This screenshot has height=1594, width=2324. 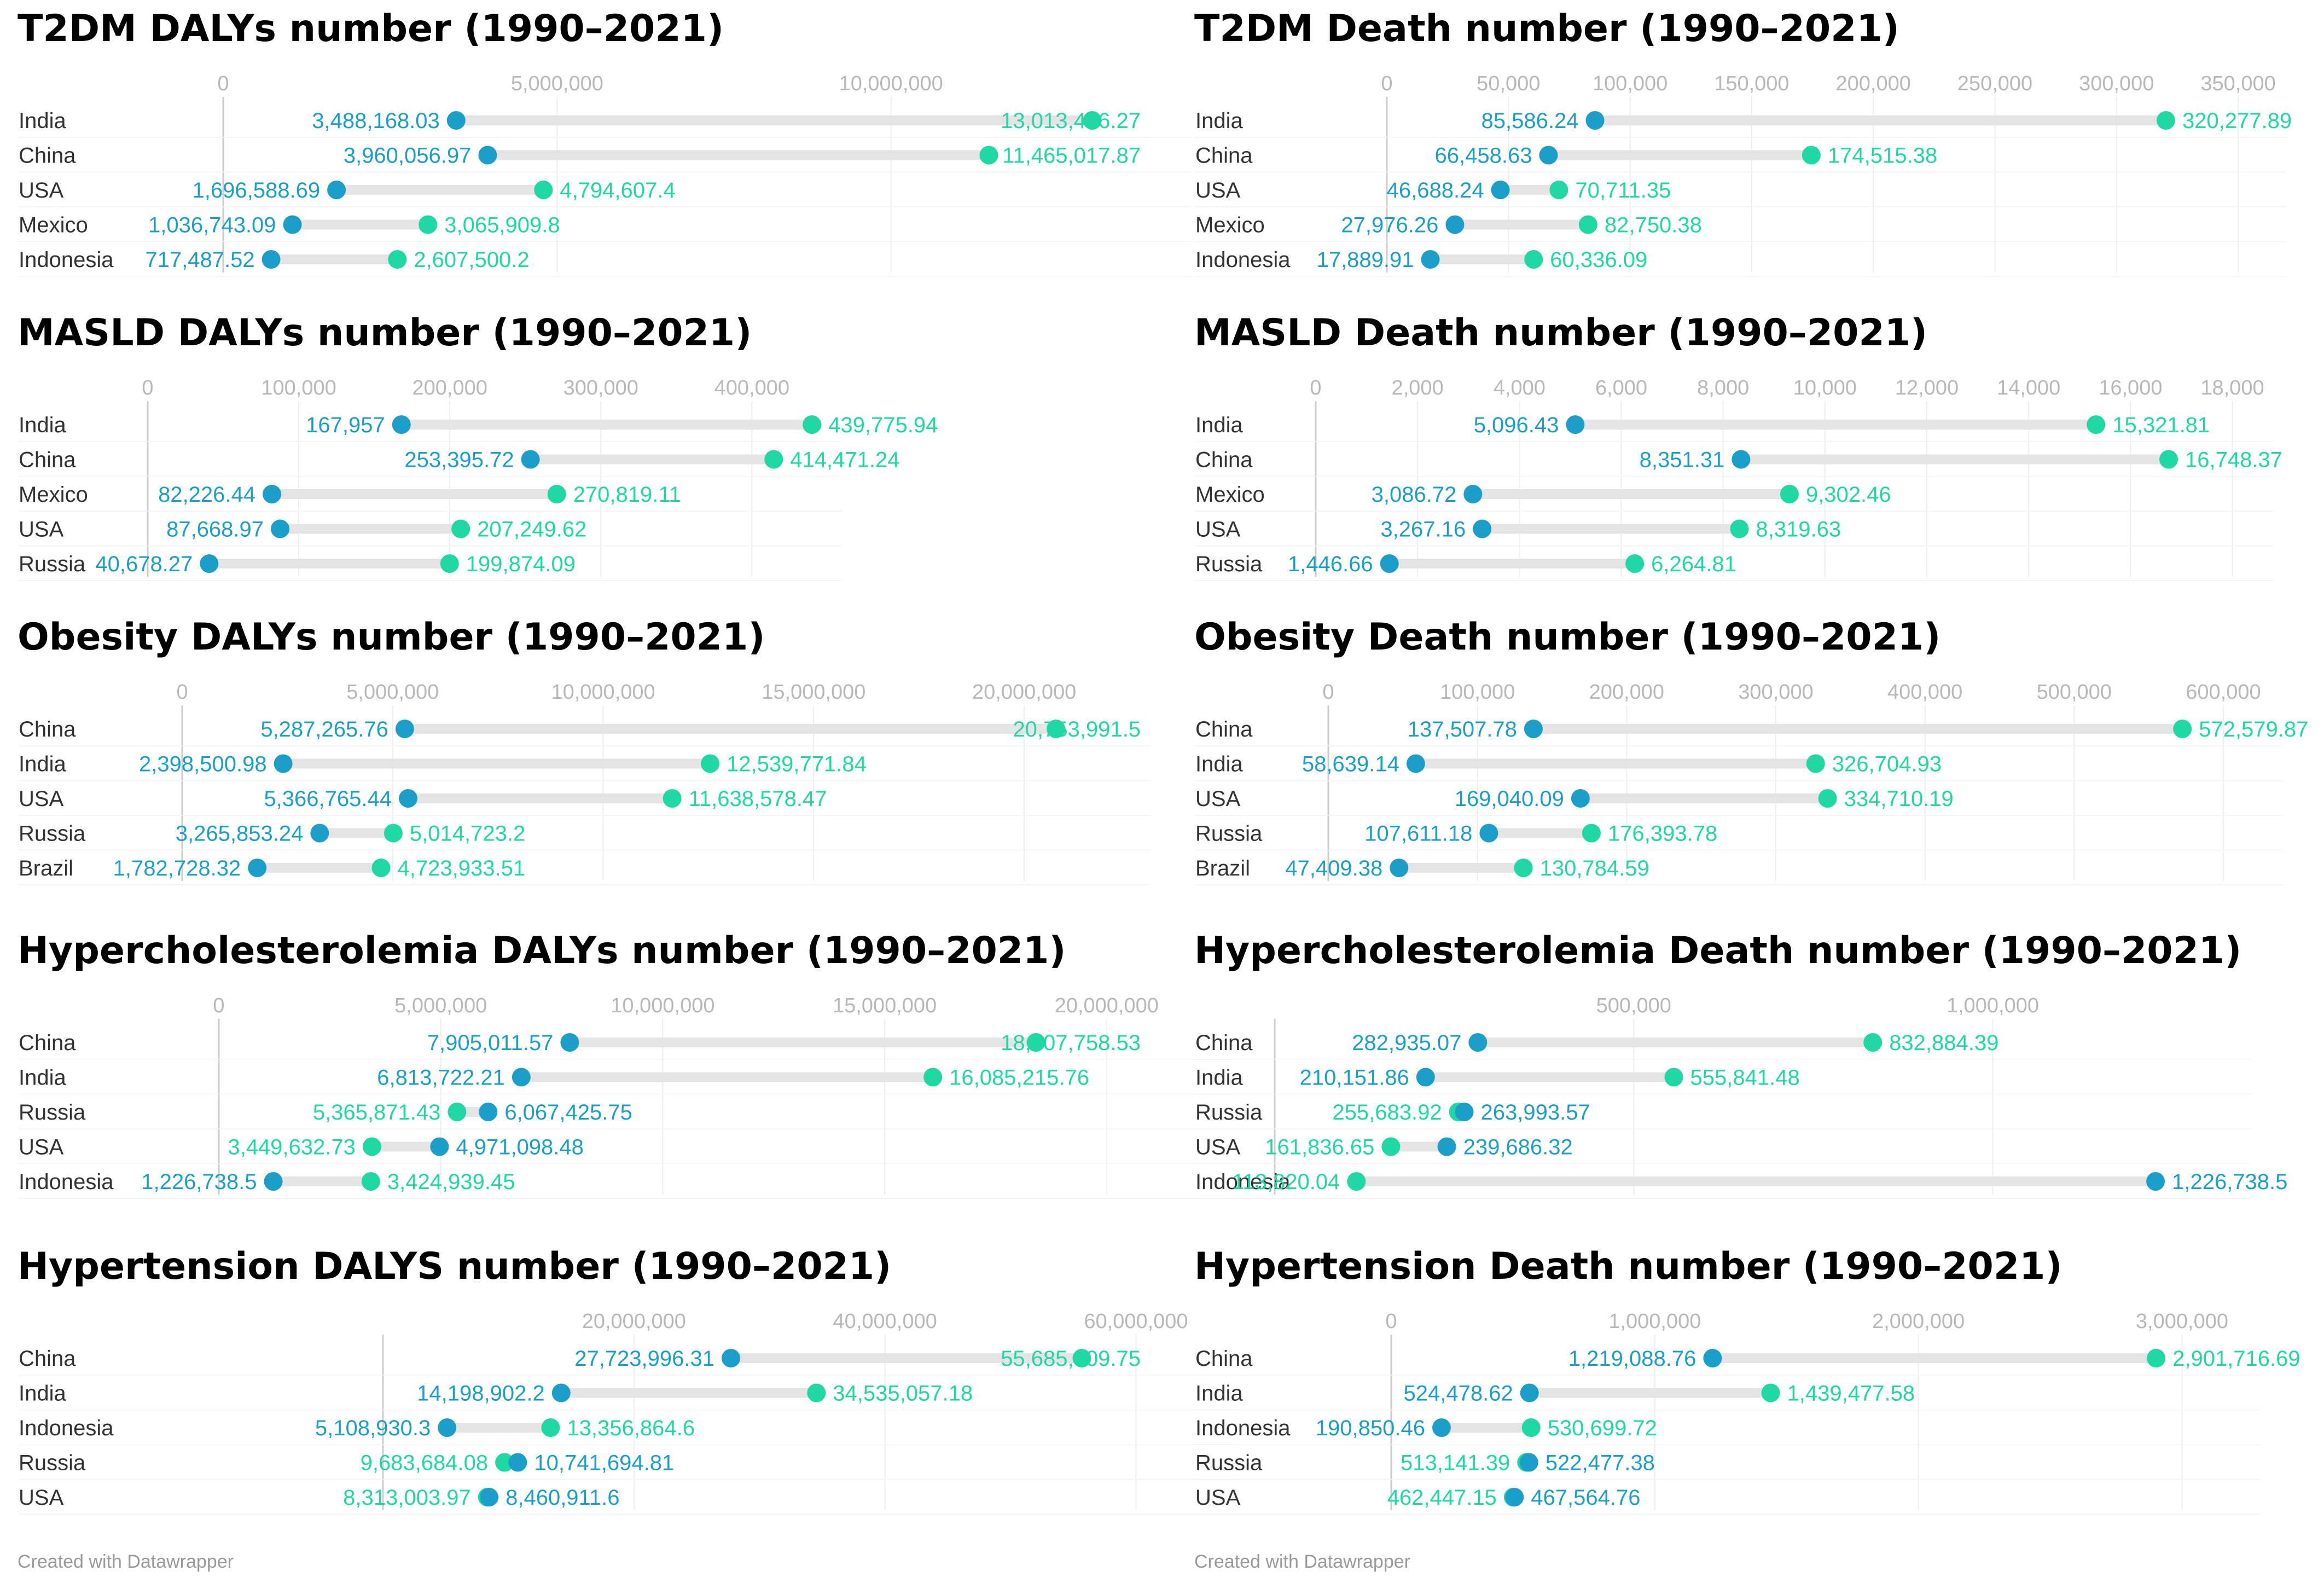 I want to click on value-label: 199,874.09, so click(x=521, y=564).